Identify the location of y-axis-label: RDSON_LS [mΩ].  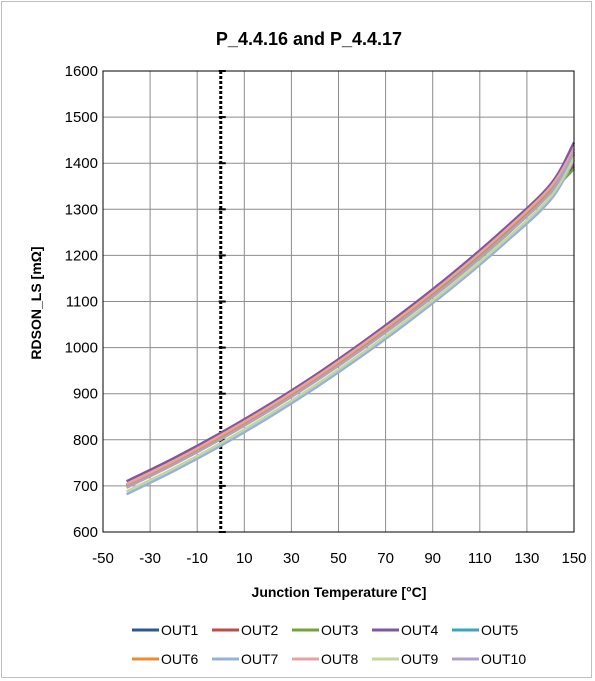
(36, 302).